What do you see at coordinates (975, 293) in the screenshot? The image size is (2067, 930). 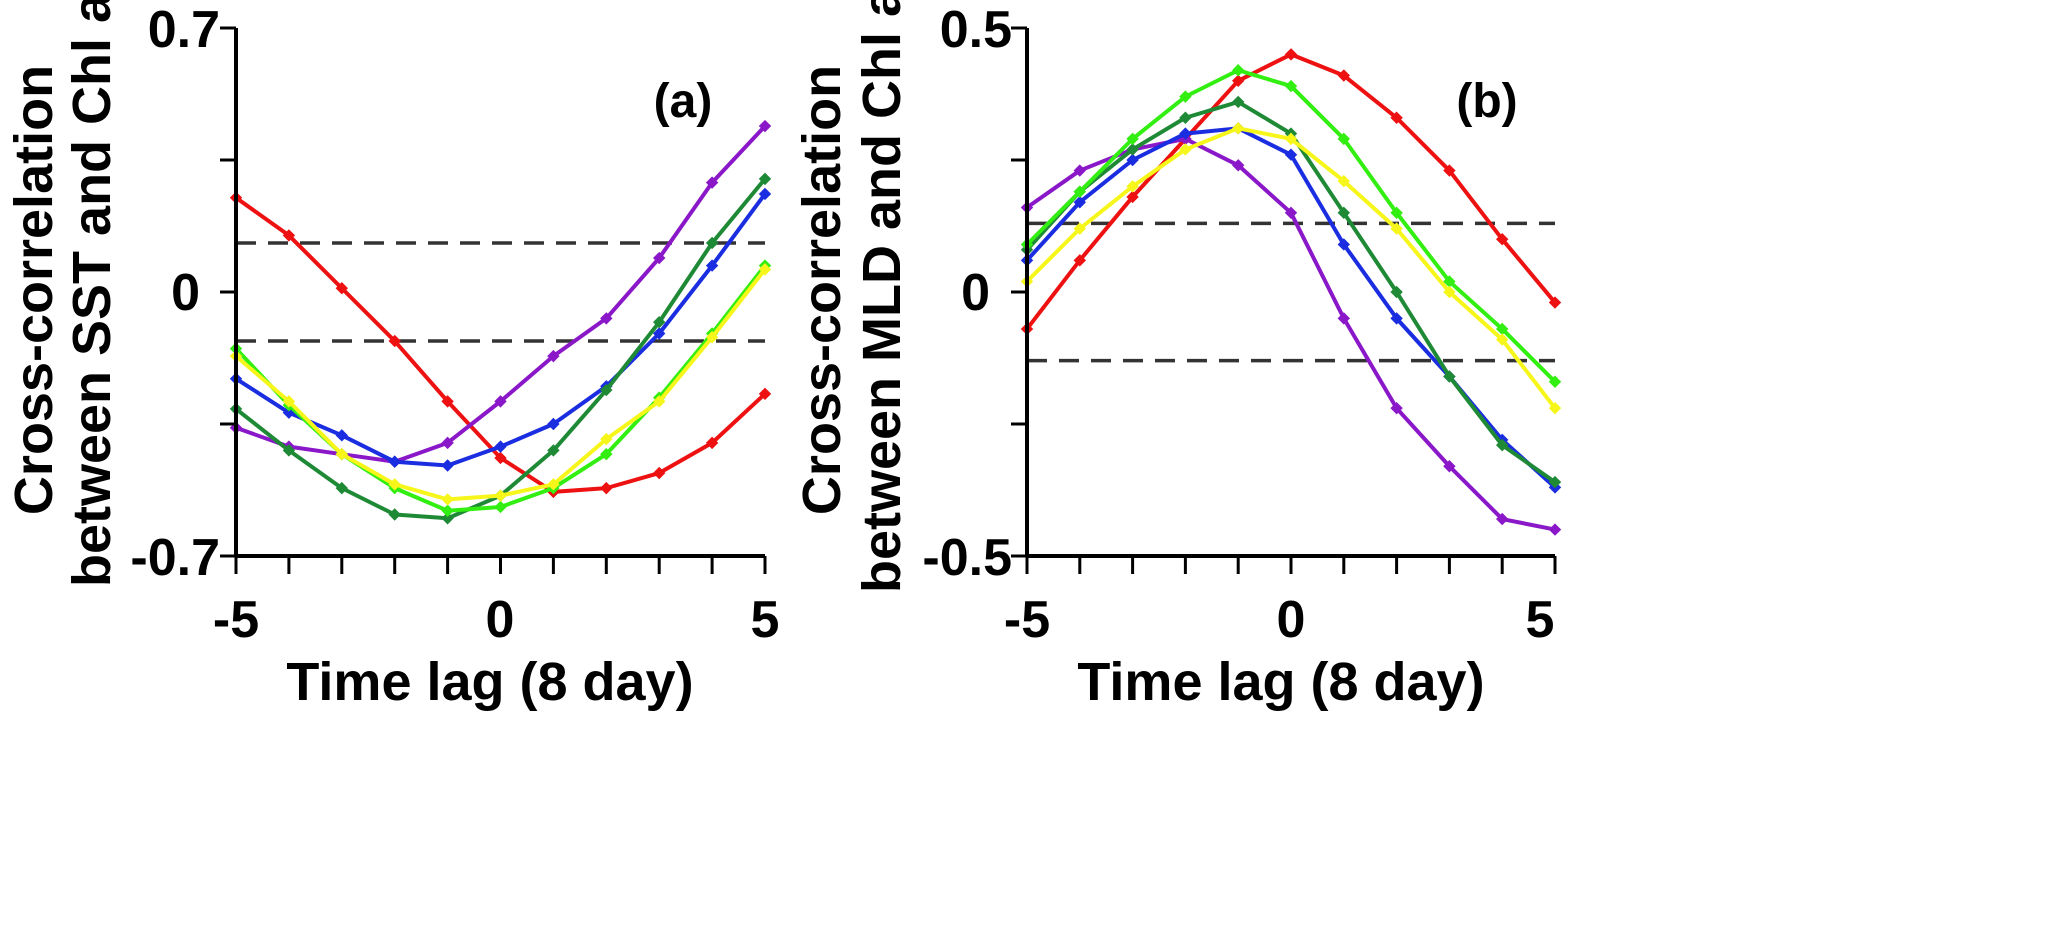 I see `panel-b-ytick-mid: 0` at bounding box center [975, 293].